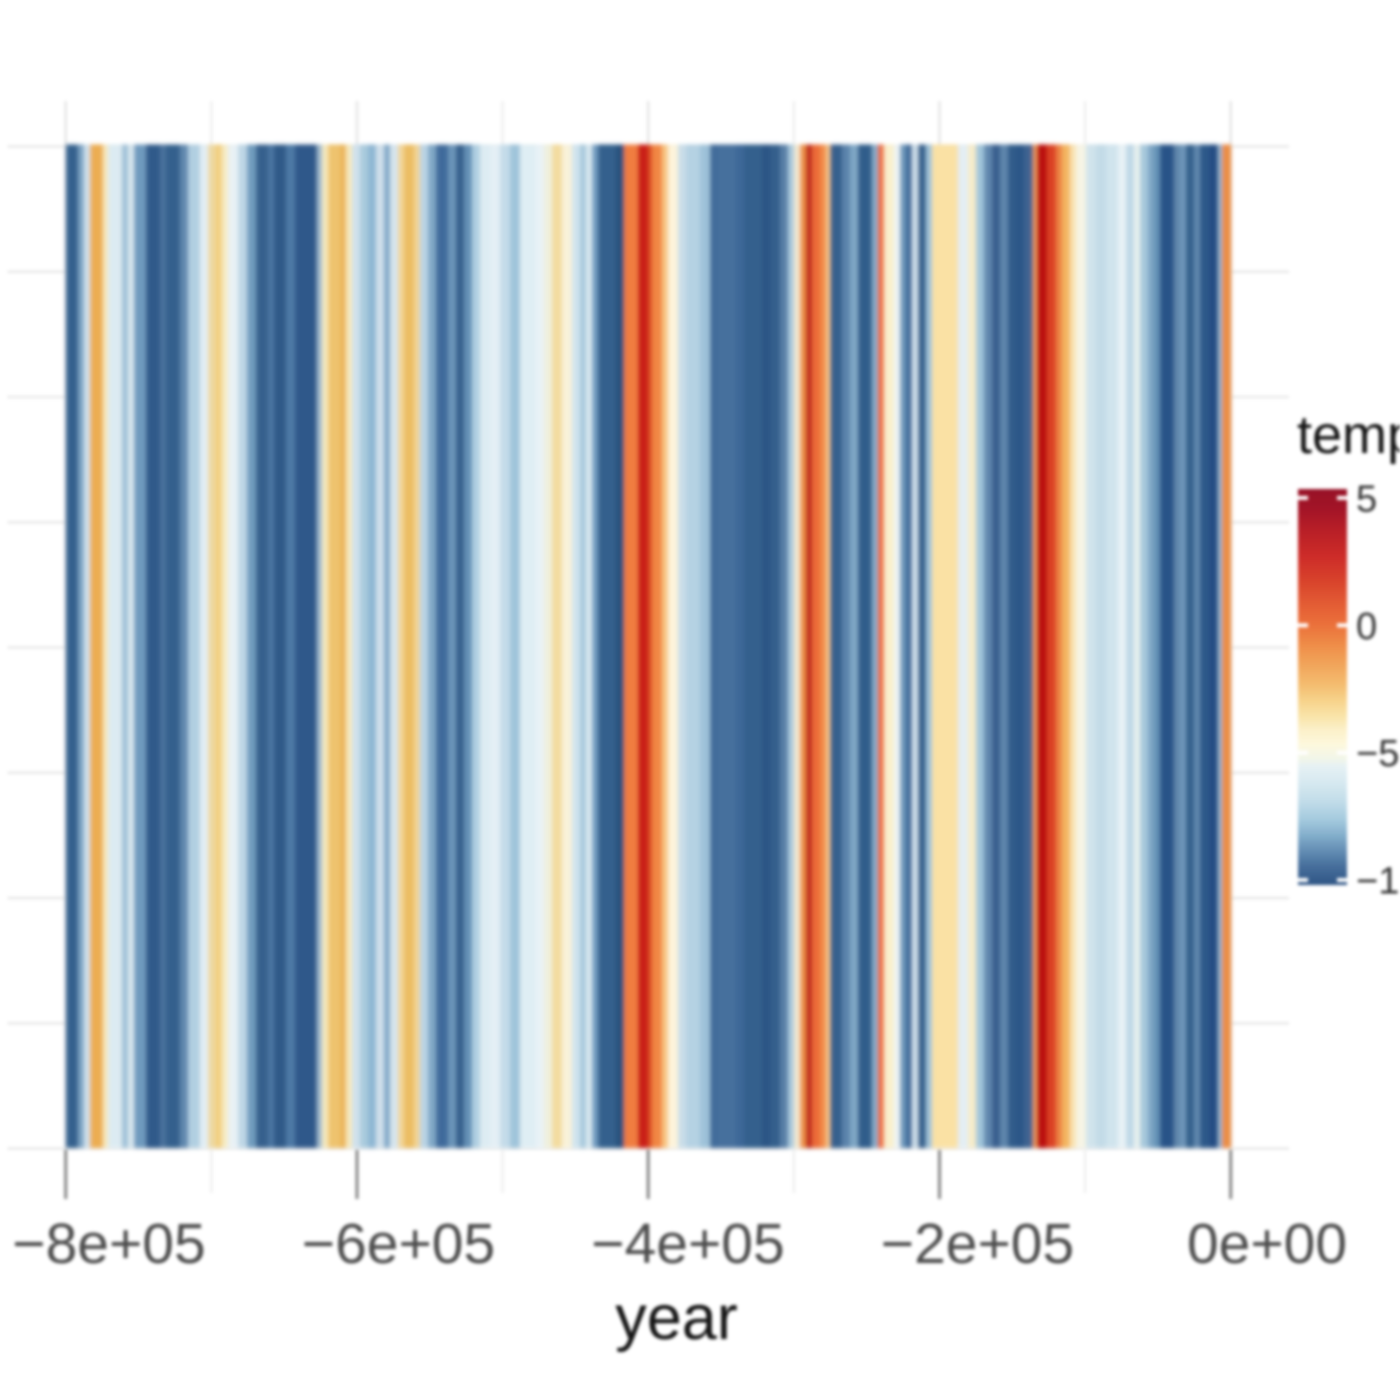  Describe the element at coordinates (1366, 627) in the screenshot. I see `svg-text: 0` at that location.